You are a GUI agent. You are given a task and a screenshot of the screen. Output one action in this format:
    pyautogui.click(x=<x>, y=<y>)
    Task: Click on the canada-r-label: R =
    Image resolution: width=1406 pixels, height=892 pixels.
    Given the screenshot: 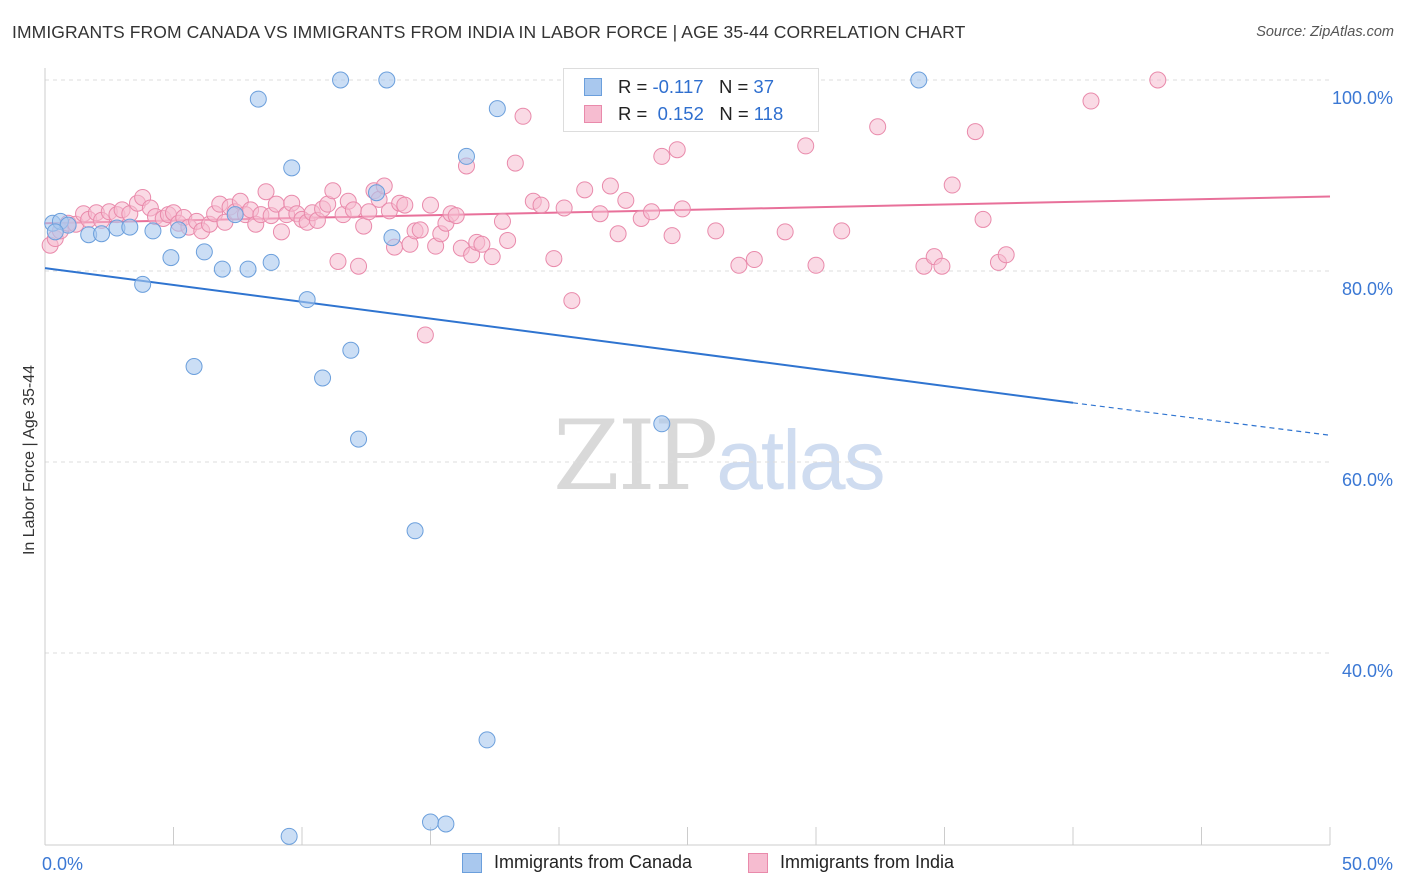 What is the action you would take?
    pyautogui.click(x=635, y=86)
    